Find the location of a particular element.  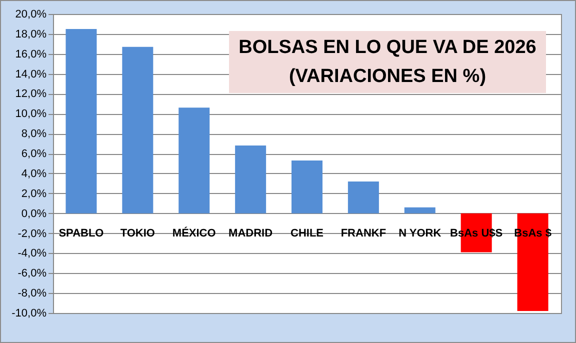

y-tick-label: 14,0% is located at coordinates (31, 74).